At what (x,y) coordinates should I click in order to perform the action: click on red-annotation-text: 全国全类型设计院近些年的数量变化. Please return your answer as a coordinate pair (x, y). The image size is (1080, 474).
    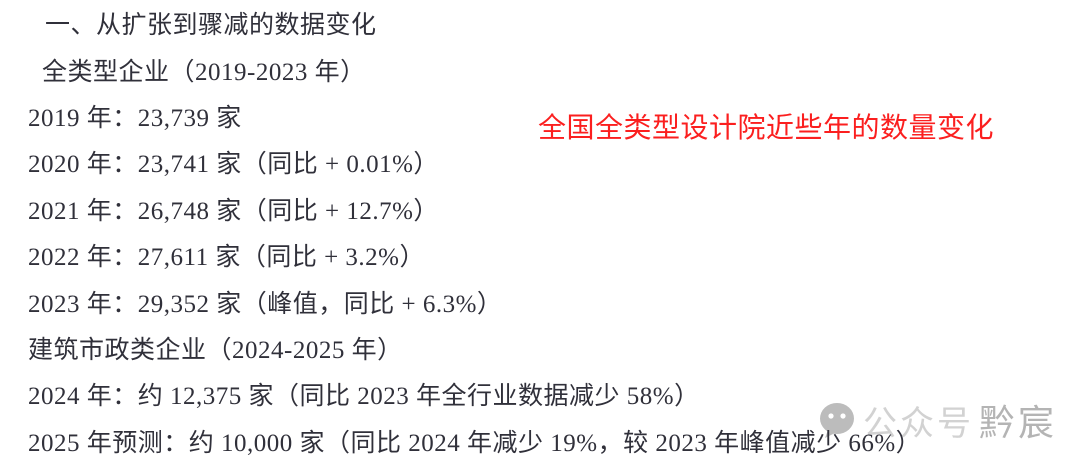
    Looking at the image, I should click on (766, 127).